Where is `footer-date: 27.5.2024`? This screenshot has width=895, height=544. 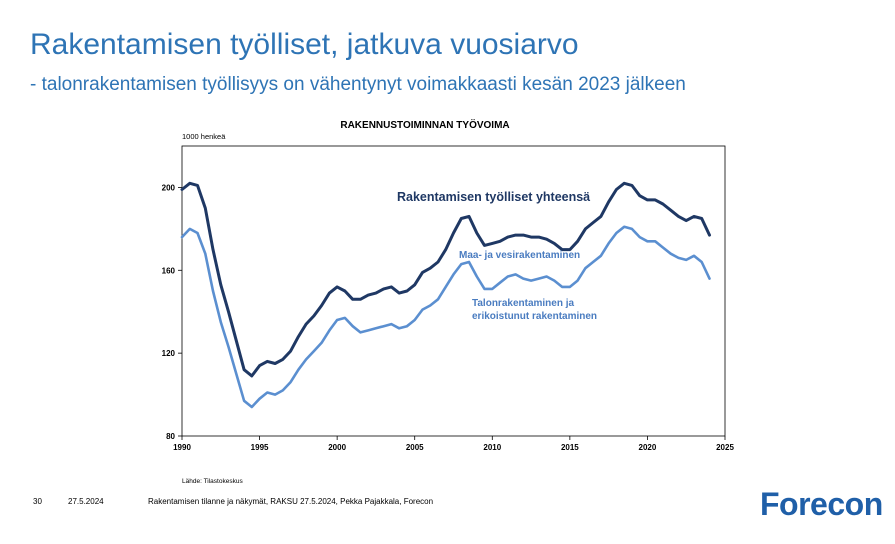
footer-date: 27.5.2024 is located at coordinates (86, 501).